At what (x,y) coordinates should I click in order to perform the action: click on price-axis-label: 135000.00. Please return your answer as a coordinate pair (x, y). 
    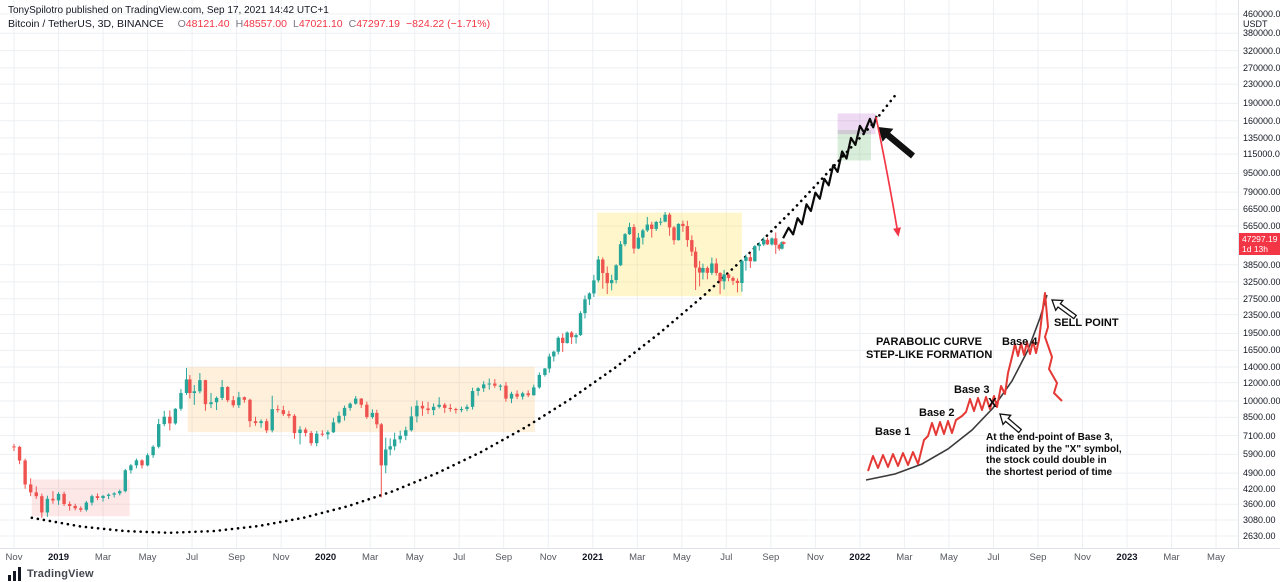
    Looking at the image, I should click on (1261, 137).